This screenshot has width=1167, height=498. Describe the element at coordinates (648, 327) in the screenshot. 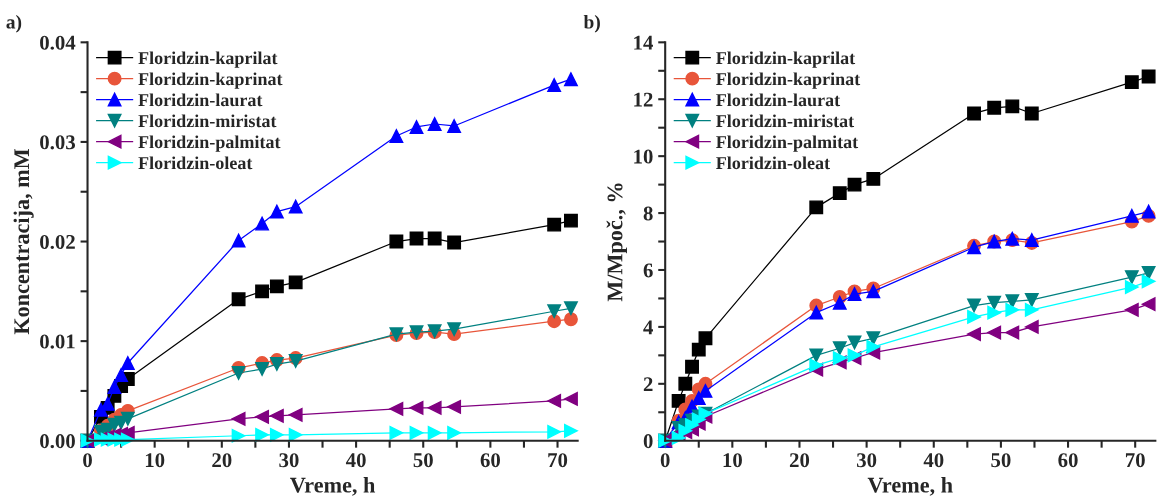

I see `y-tick-label: 4` at that location.